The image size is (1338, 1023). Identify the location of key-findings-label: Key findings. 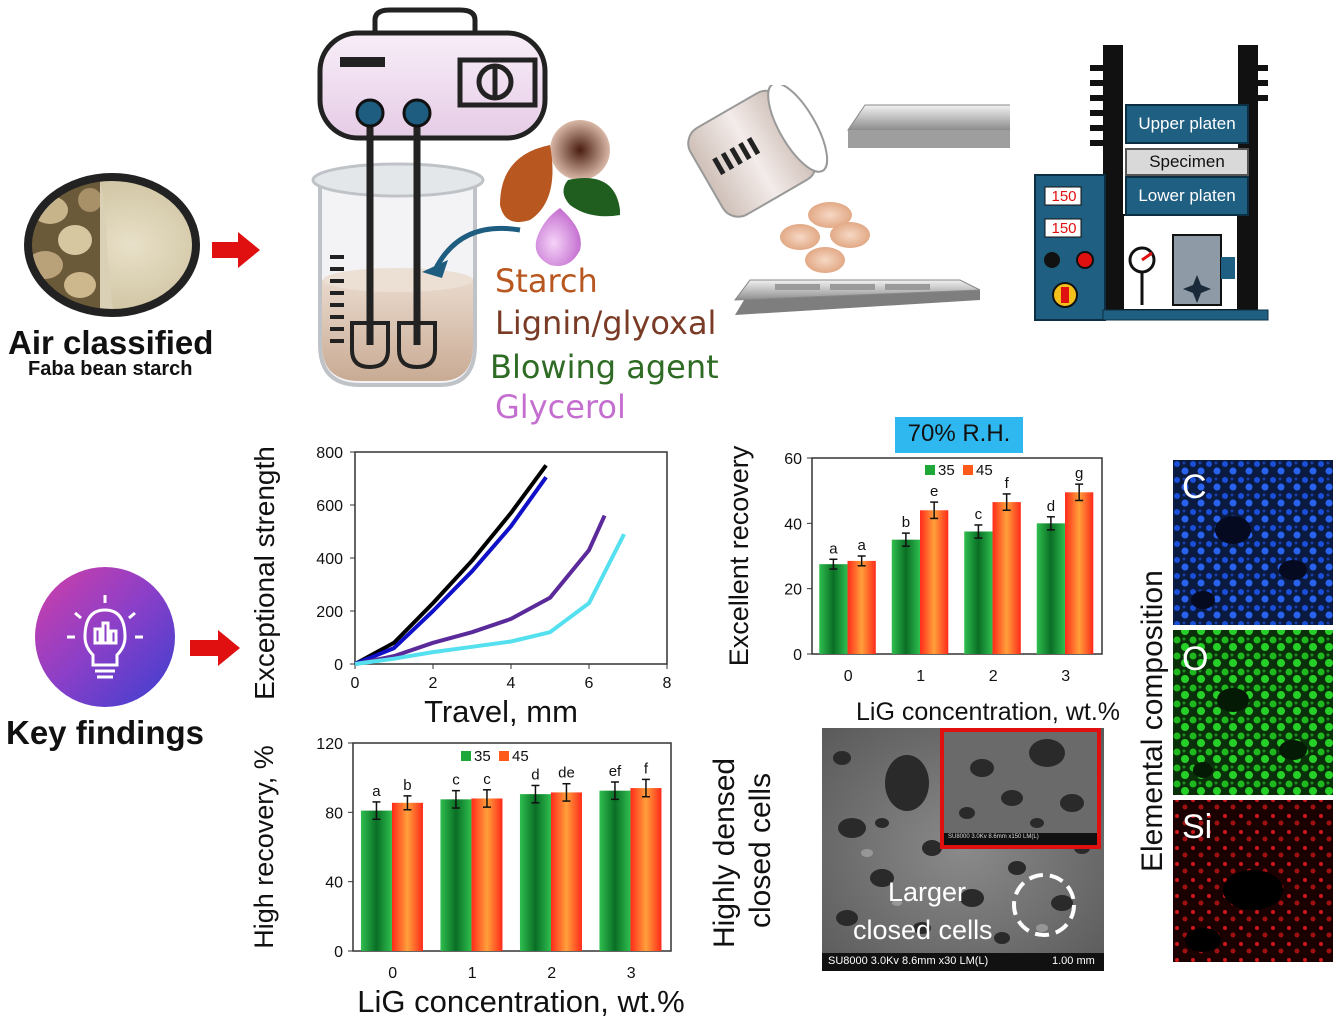
(105, 732).